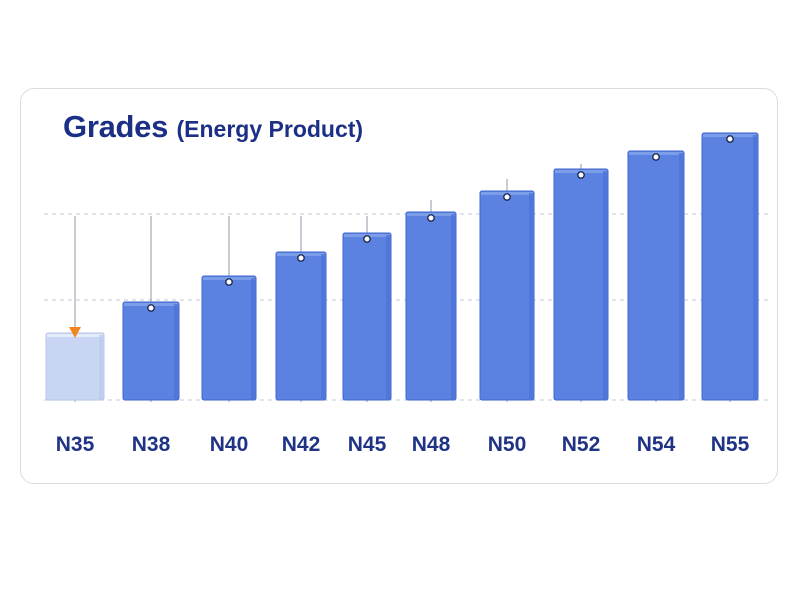  I want to click on category-label: N55, so click(730, 444).